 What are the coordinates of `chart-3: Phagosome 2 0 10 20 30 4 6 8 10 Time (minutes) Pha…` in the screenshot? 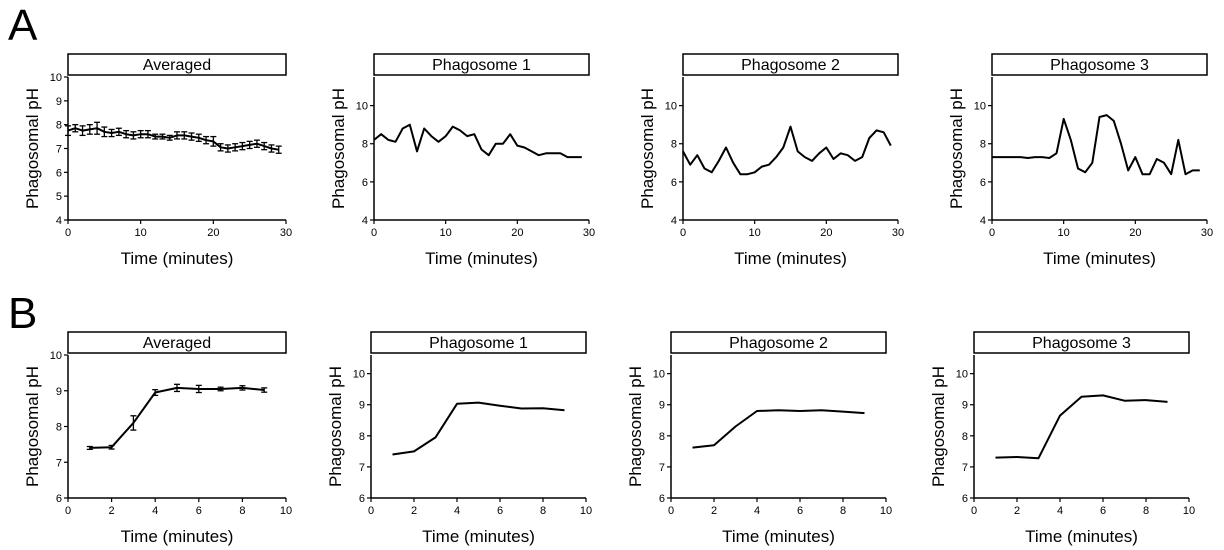 It's located at (771, 160).